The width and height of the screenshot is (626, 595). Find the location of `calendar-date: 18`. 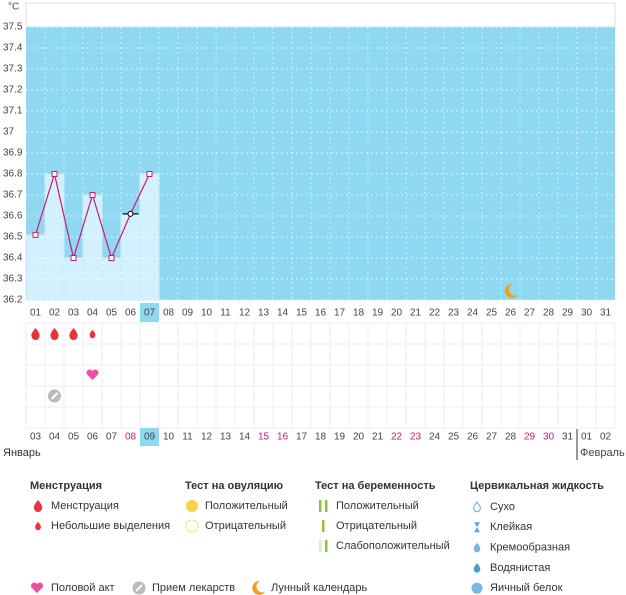

calendar-date: 18 is located at coordinates (321, 437).